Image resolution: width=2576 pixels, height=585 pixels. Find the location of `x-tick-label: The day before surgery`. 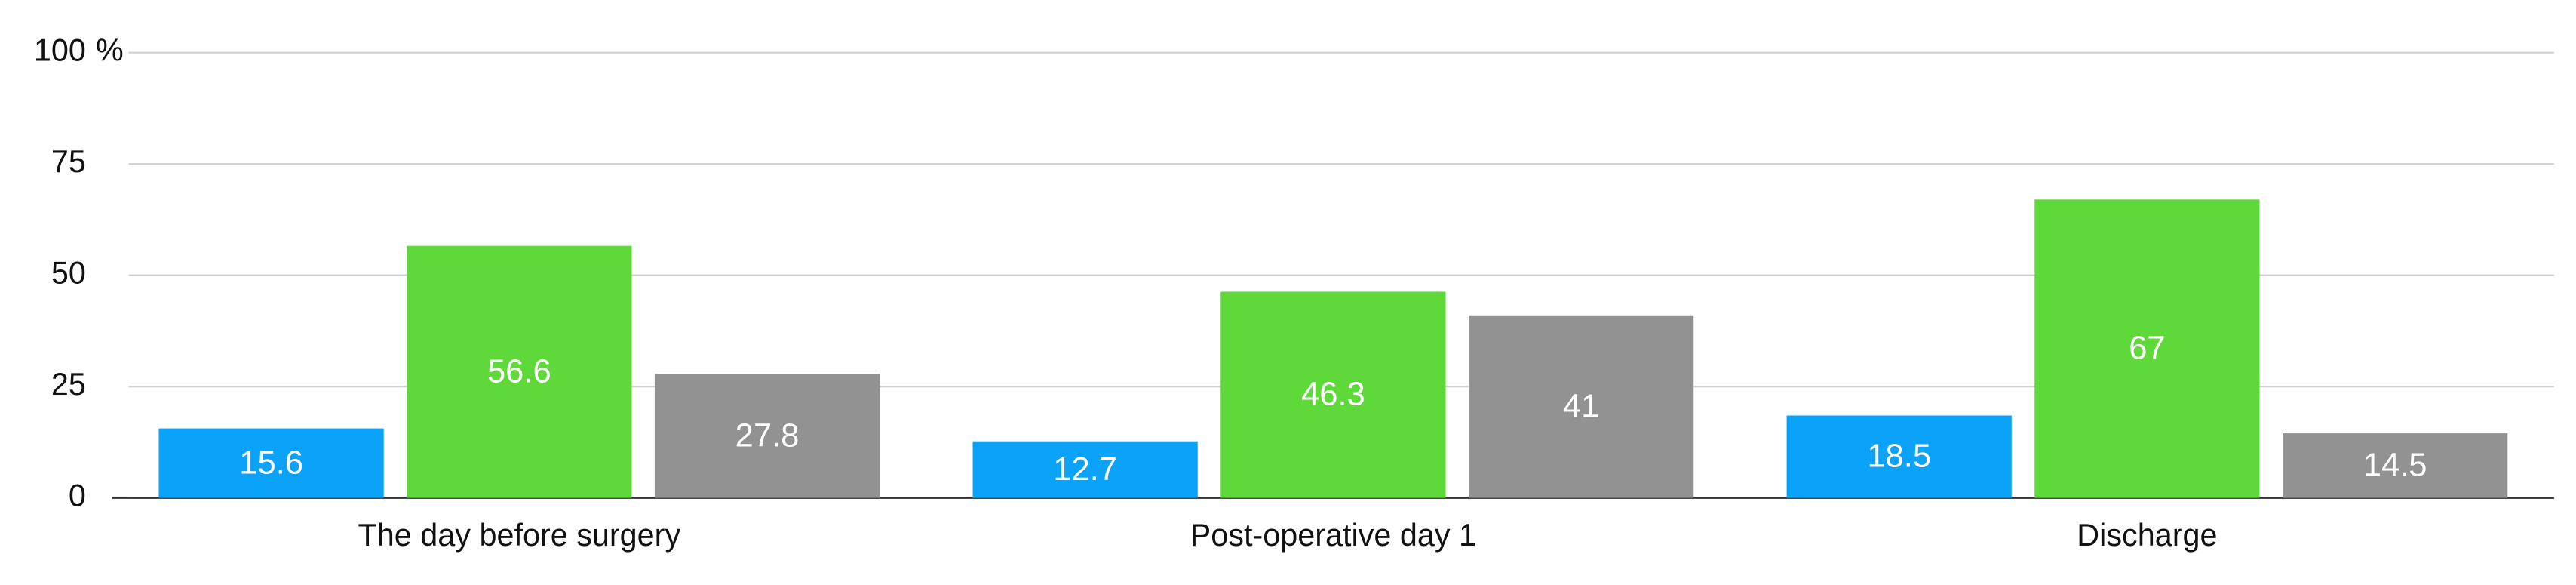

x-tick-label: The day before surgery is located at coordinates (519, 535).